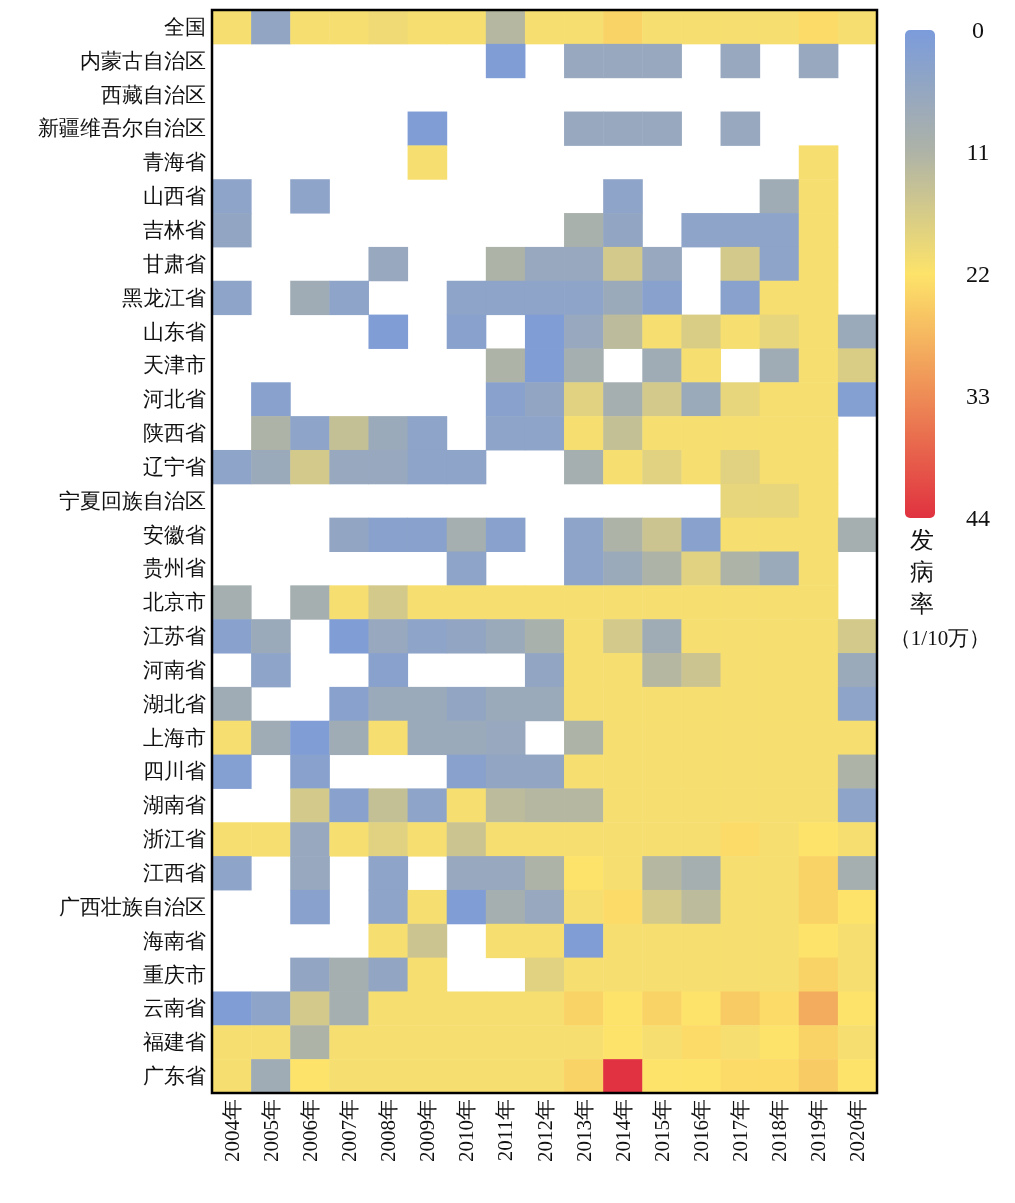 The width and height of the screenshot is (1015, 1203). Describe the element at coordinates (978, 396) in the screenshot. I see `color-bar-label: 33` at that location.